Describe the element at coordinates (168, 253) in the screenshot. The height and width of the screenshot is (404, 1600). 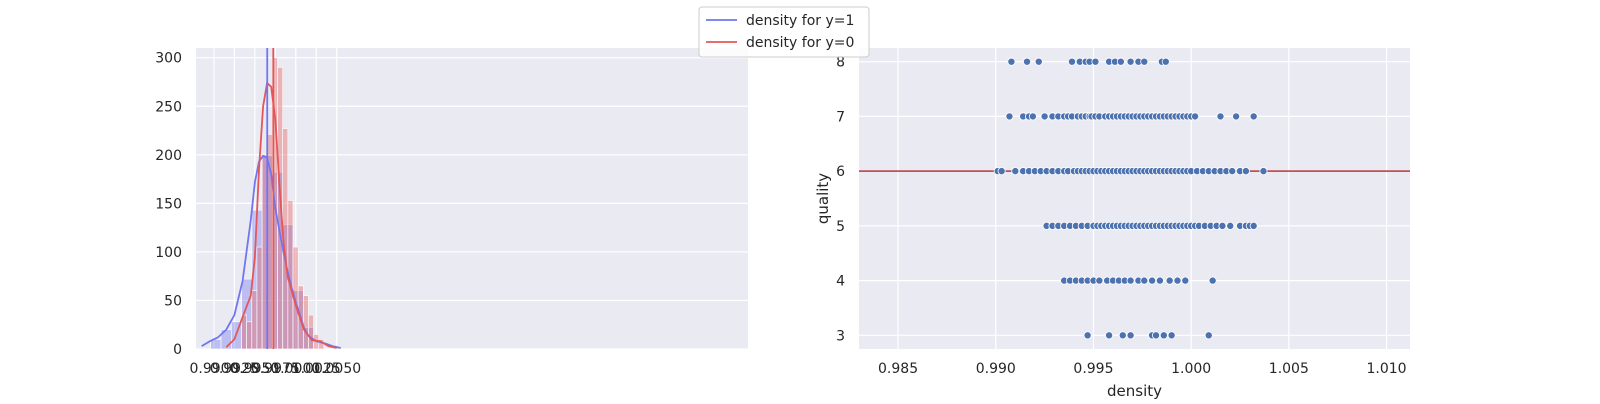
I see `y-tick-label: 100` at that location.